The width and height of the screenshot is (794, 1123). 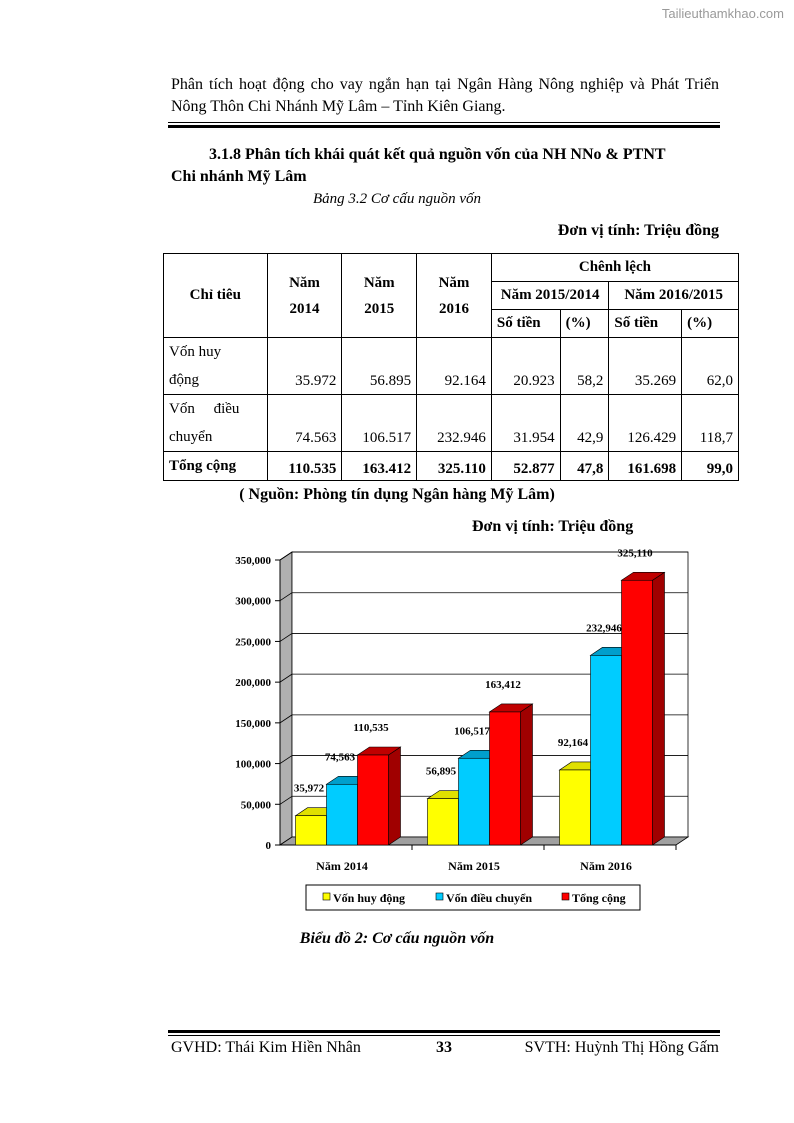 I want to click on y-tick-label: 50,000, so click(x=256, y=805).